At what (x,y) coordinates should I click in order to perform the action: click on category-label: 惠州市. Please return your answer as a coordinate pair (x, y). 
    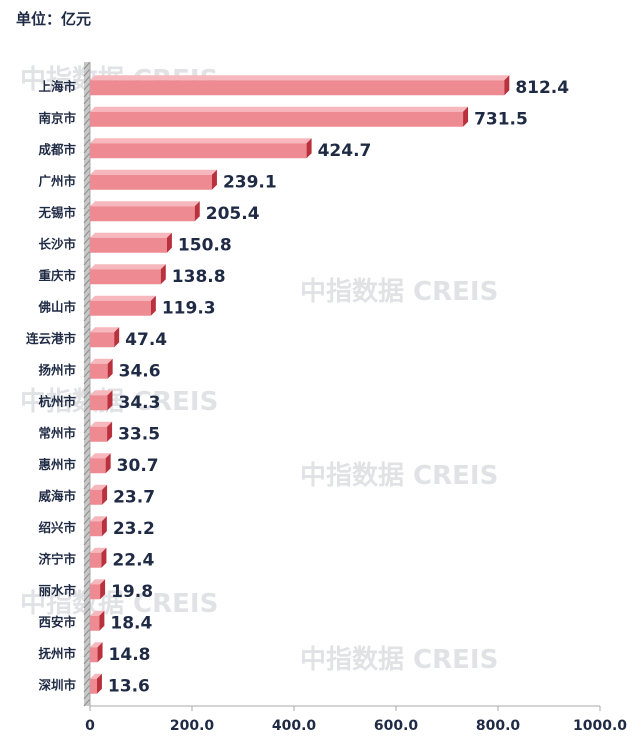
    Looking at the image, I should click on (57, 464).